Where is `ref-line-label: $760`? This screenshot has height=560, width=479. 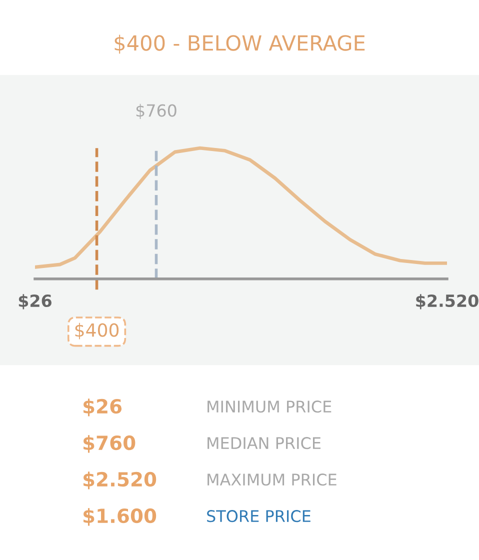
ref-line-label: $760 is located at coordinates (156, 112).